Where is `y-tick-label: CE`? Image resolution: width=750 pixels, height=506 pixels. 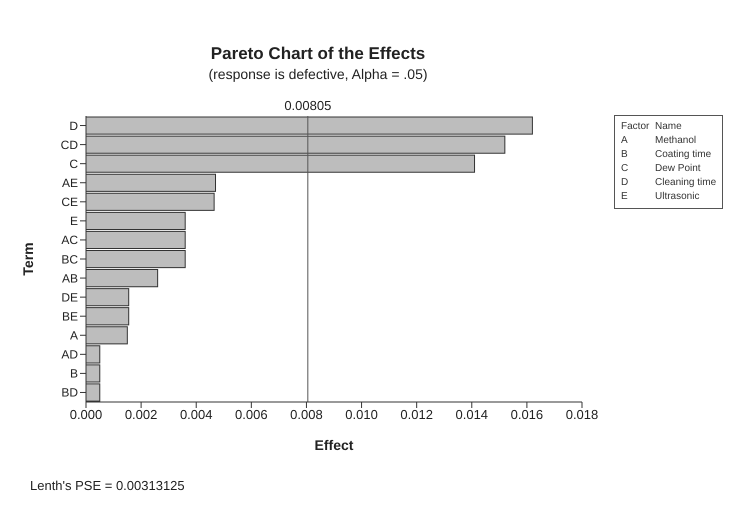 y-tick-label: CE is located at coordinates (69, 202).